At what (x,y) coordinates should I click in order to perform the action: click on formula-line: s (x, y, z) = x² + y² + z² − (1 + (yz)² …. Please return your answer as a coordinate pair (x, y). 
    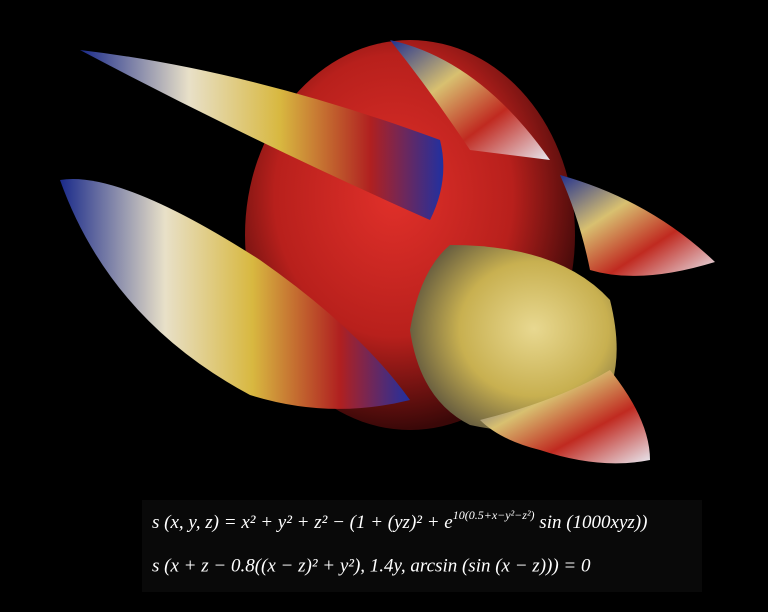
    Looking at the image, I should click on (399, 521).